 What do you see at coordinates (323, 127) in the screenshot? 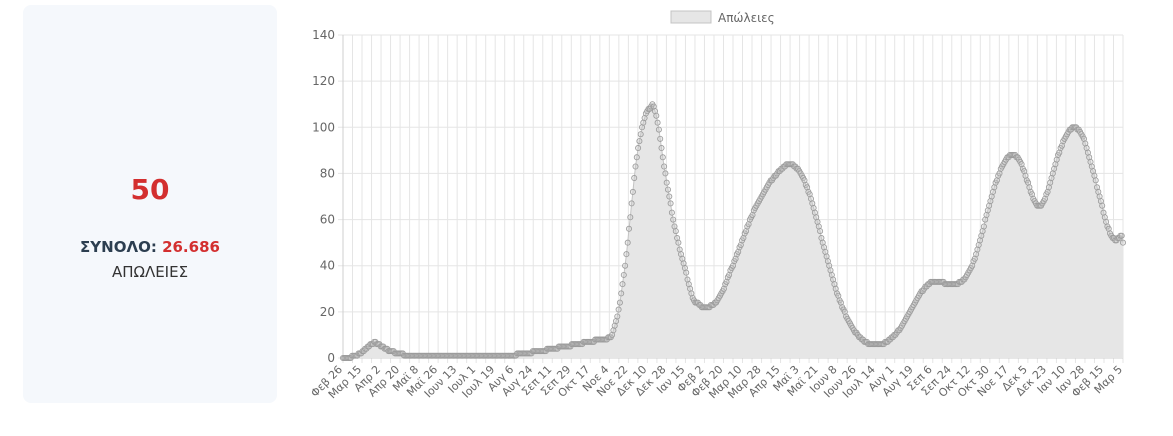
I see `y-tick-label: 100` at bounding box center [323, 127].